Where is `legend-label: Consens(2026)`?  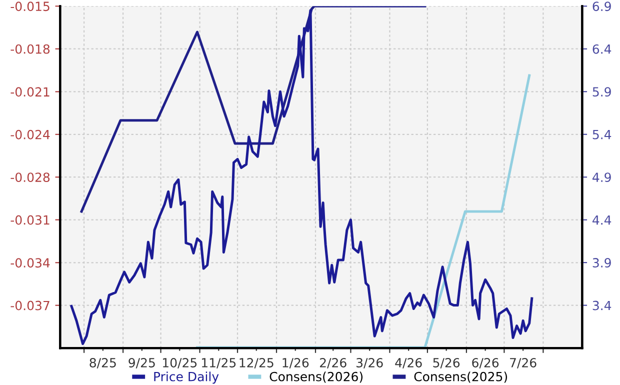
legend-label: Consens(2026) is located at coordinates (316, 377).